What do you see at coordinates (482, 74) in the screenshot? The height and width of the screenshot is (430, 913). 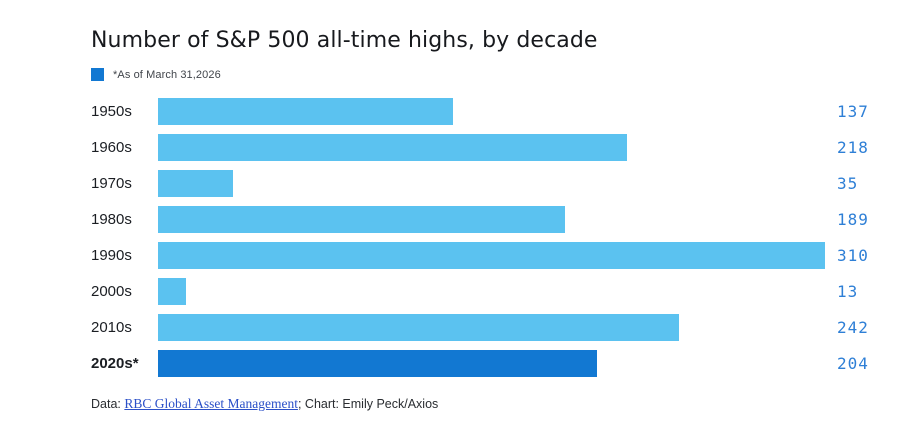 I see `legend: *As of March 31,2026` at bounding box center [482, 74].